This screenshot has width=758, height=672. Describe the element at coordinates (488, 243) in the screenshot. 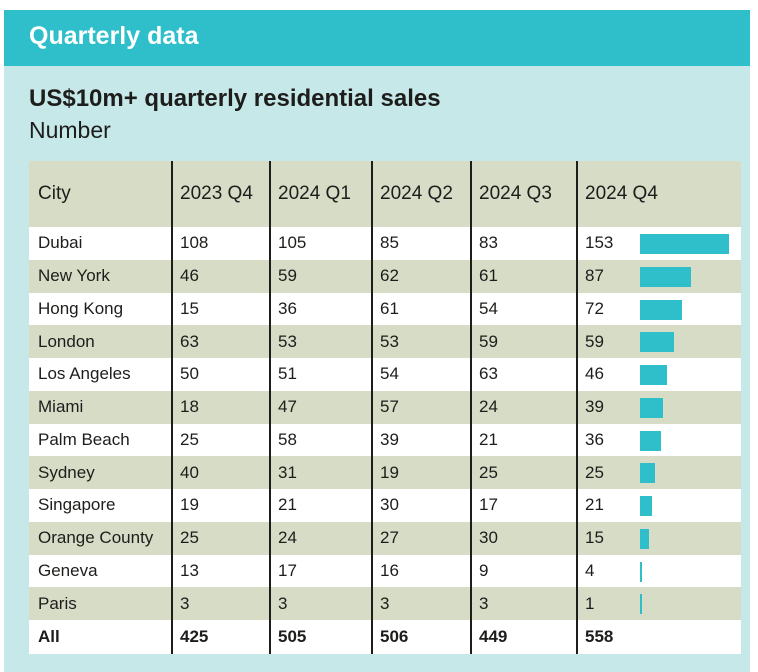

I see `table-cell: 83` at that location.